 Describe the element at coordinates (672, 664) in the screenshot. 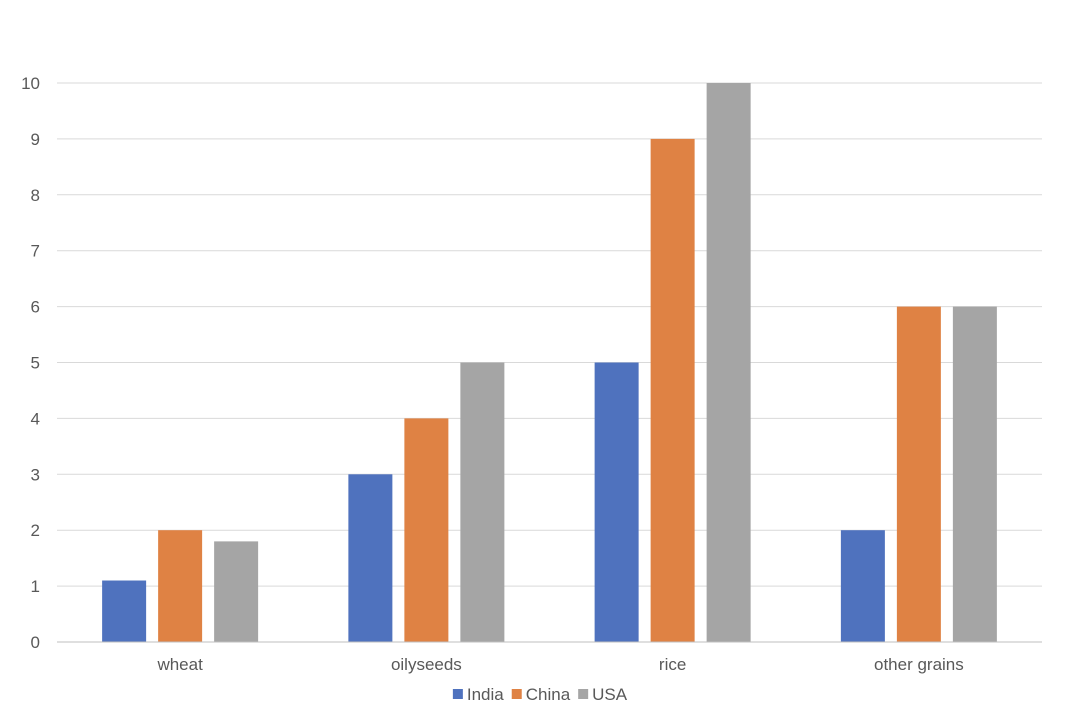

I see `x-category-label: rice` at that location.